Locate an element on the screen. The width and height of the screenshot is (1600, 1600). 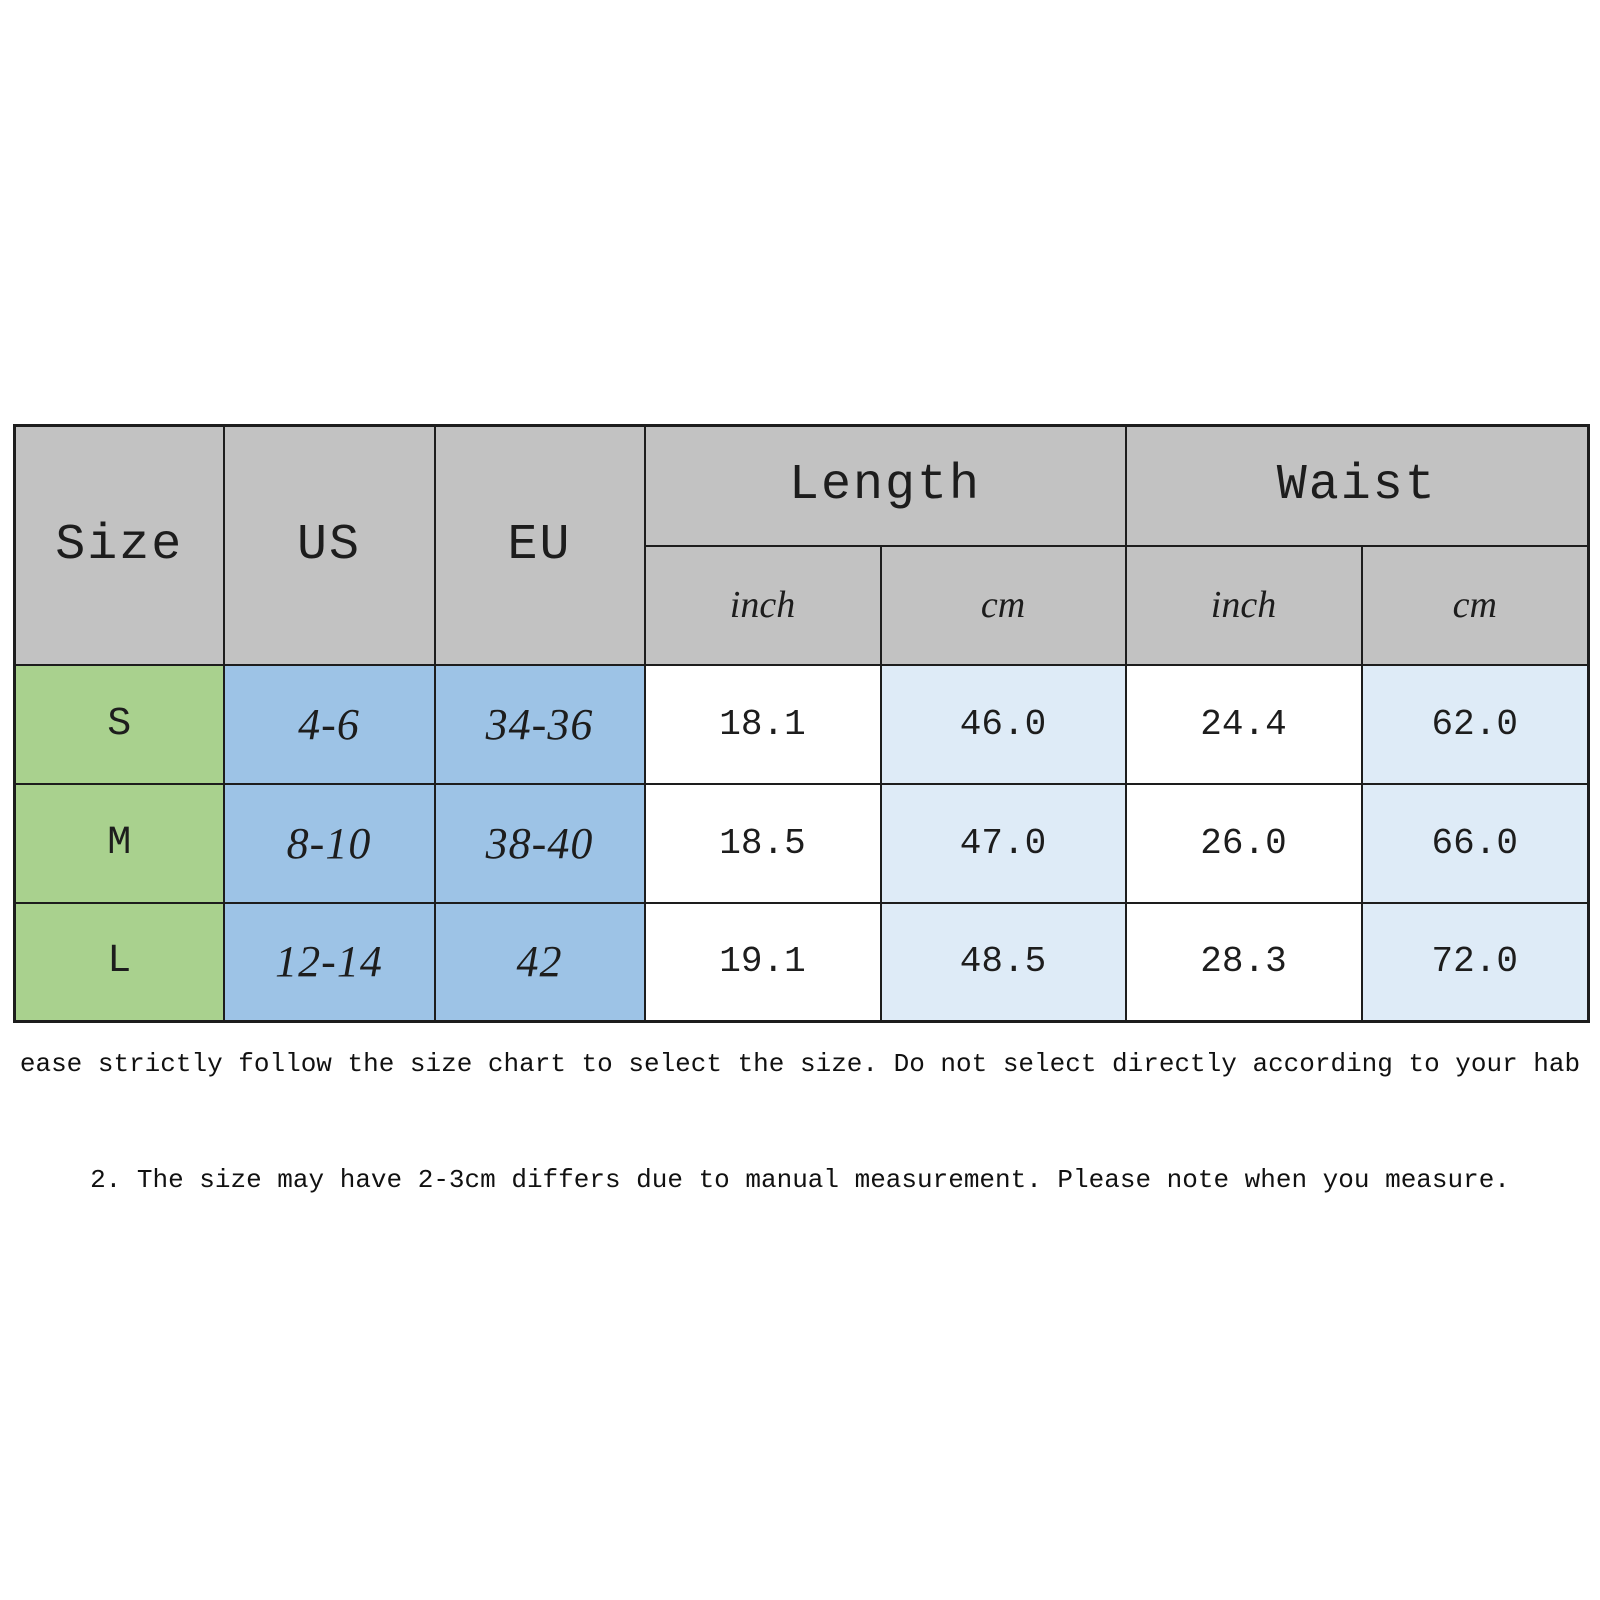
waist-inch-header: inch is located at coordinates (1243, 605).